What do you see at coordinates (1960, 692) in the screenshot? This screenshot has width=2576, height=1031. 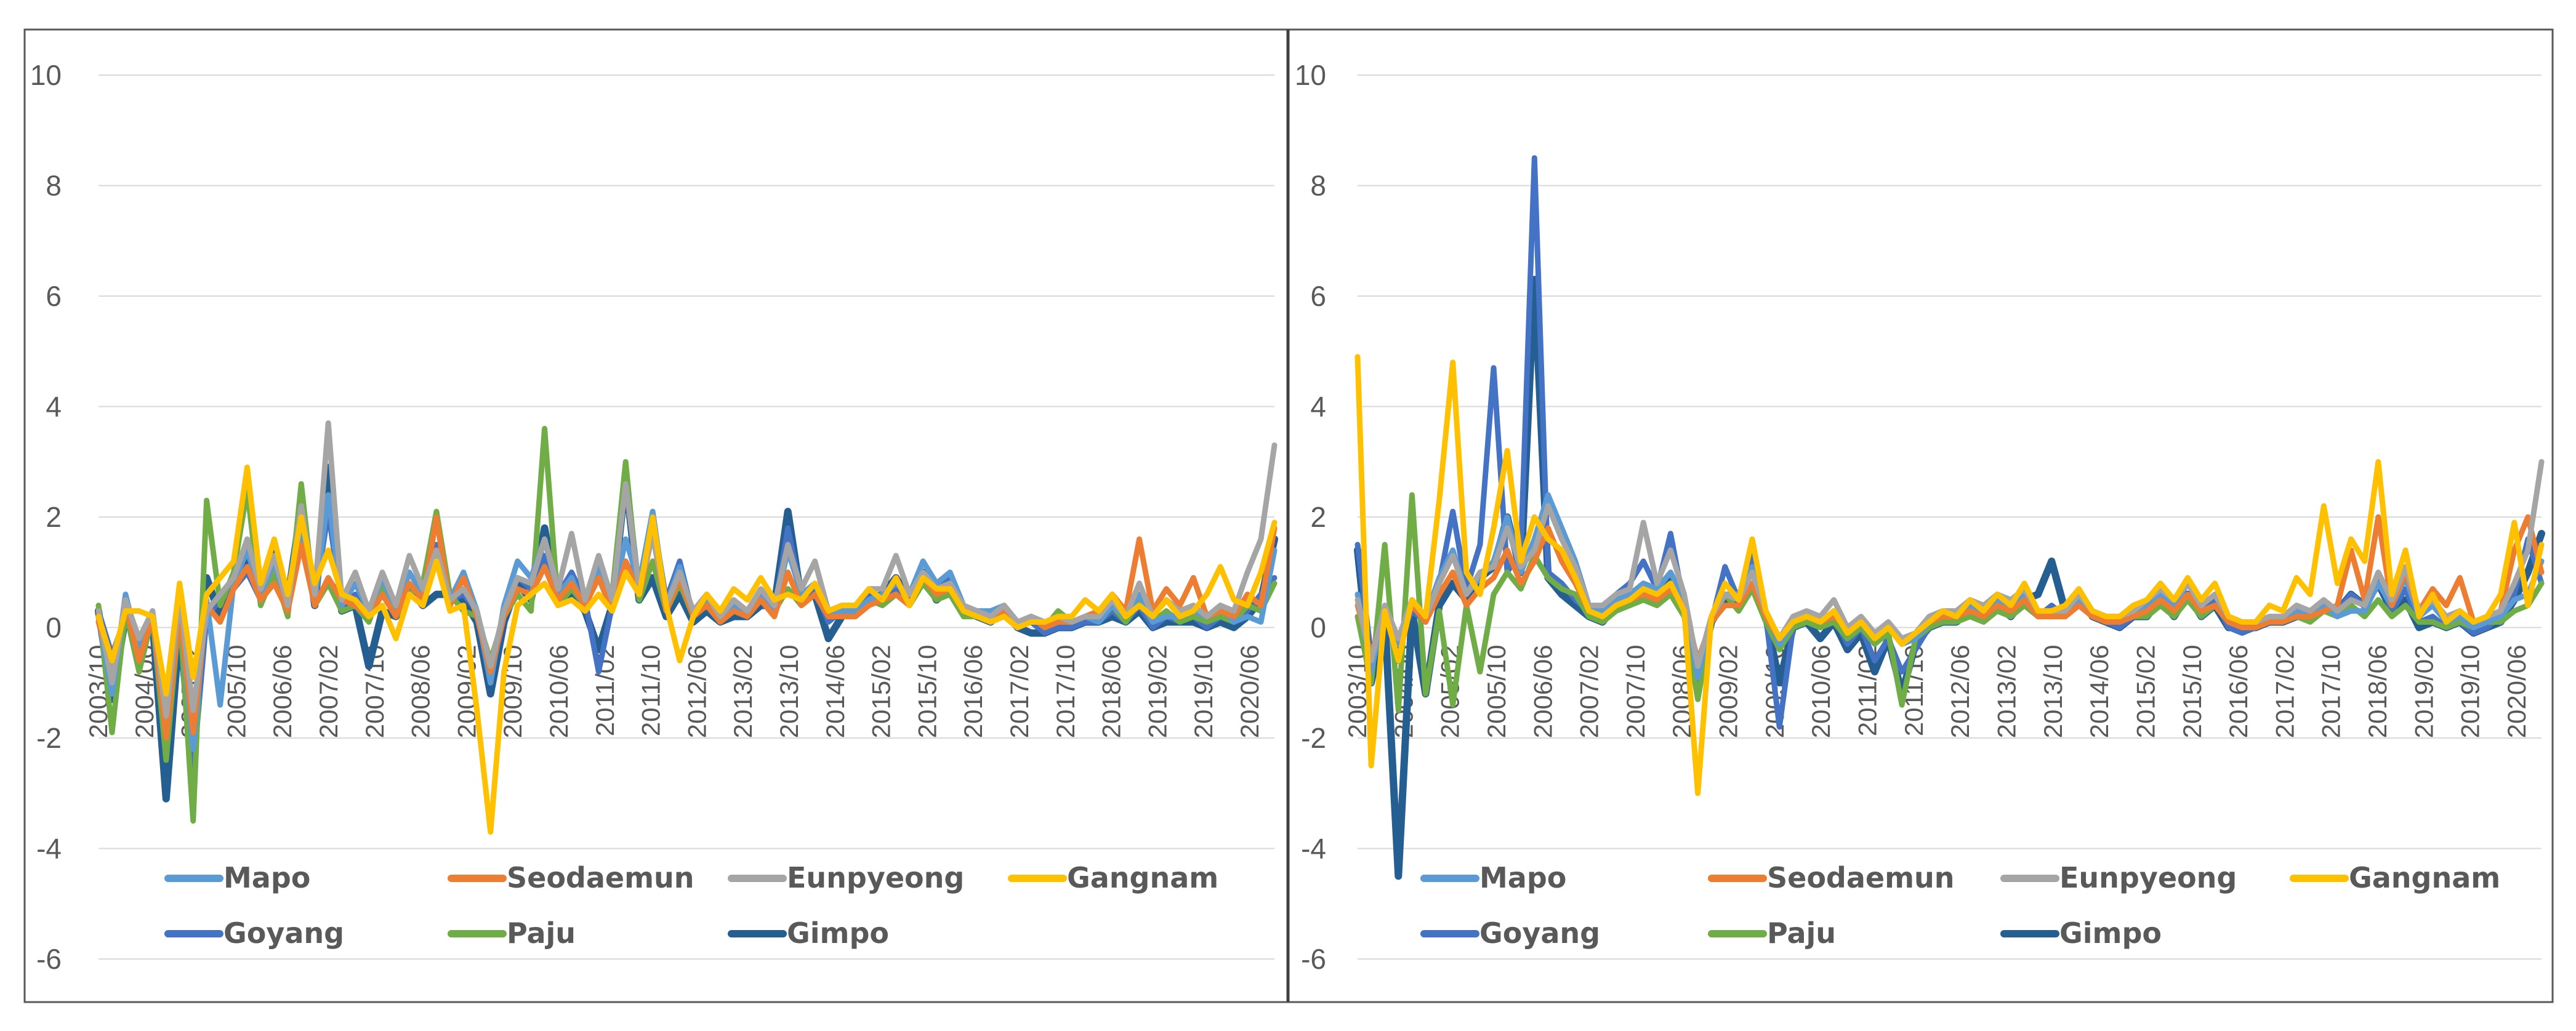 I see `right-x-tick-label: 2012/06` at bounding box center [1960, 692].